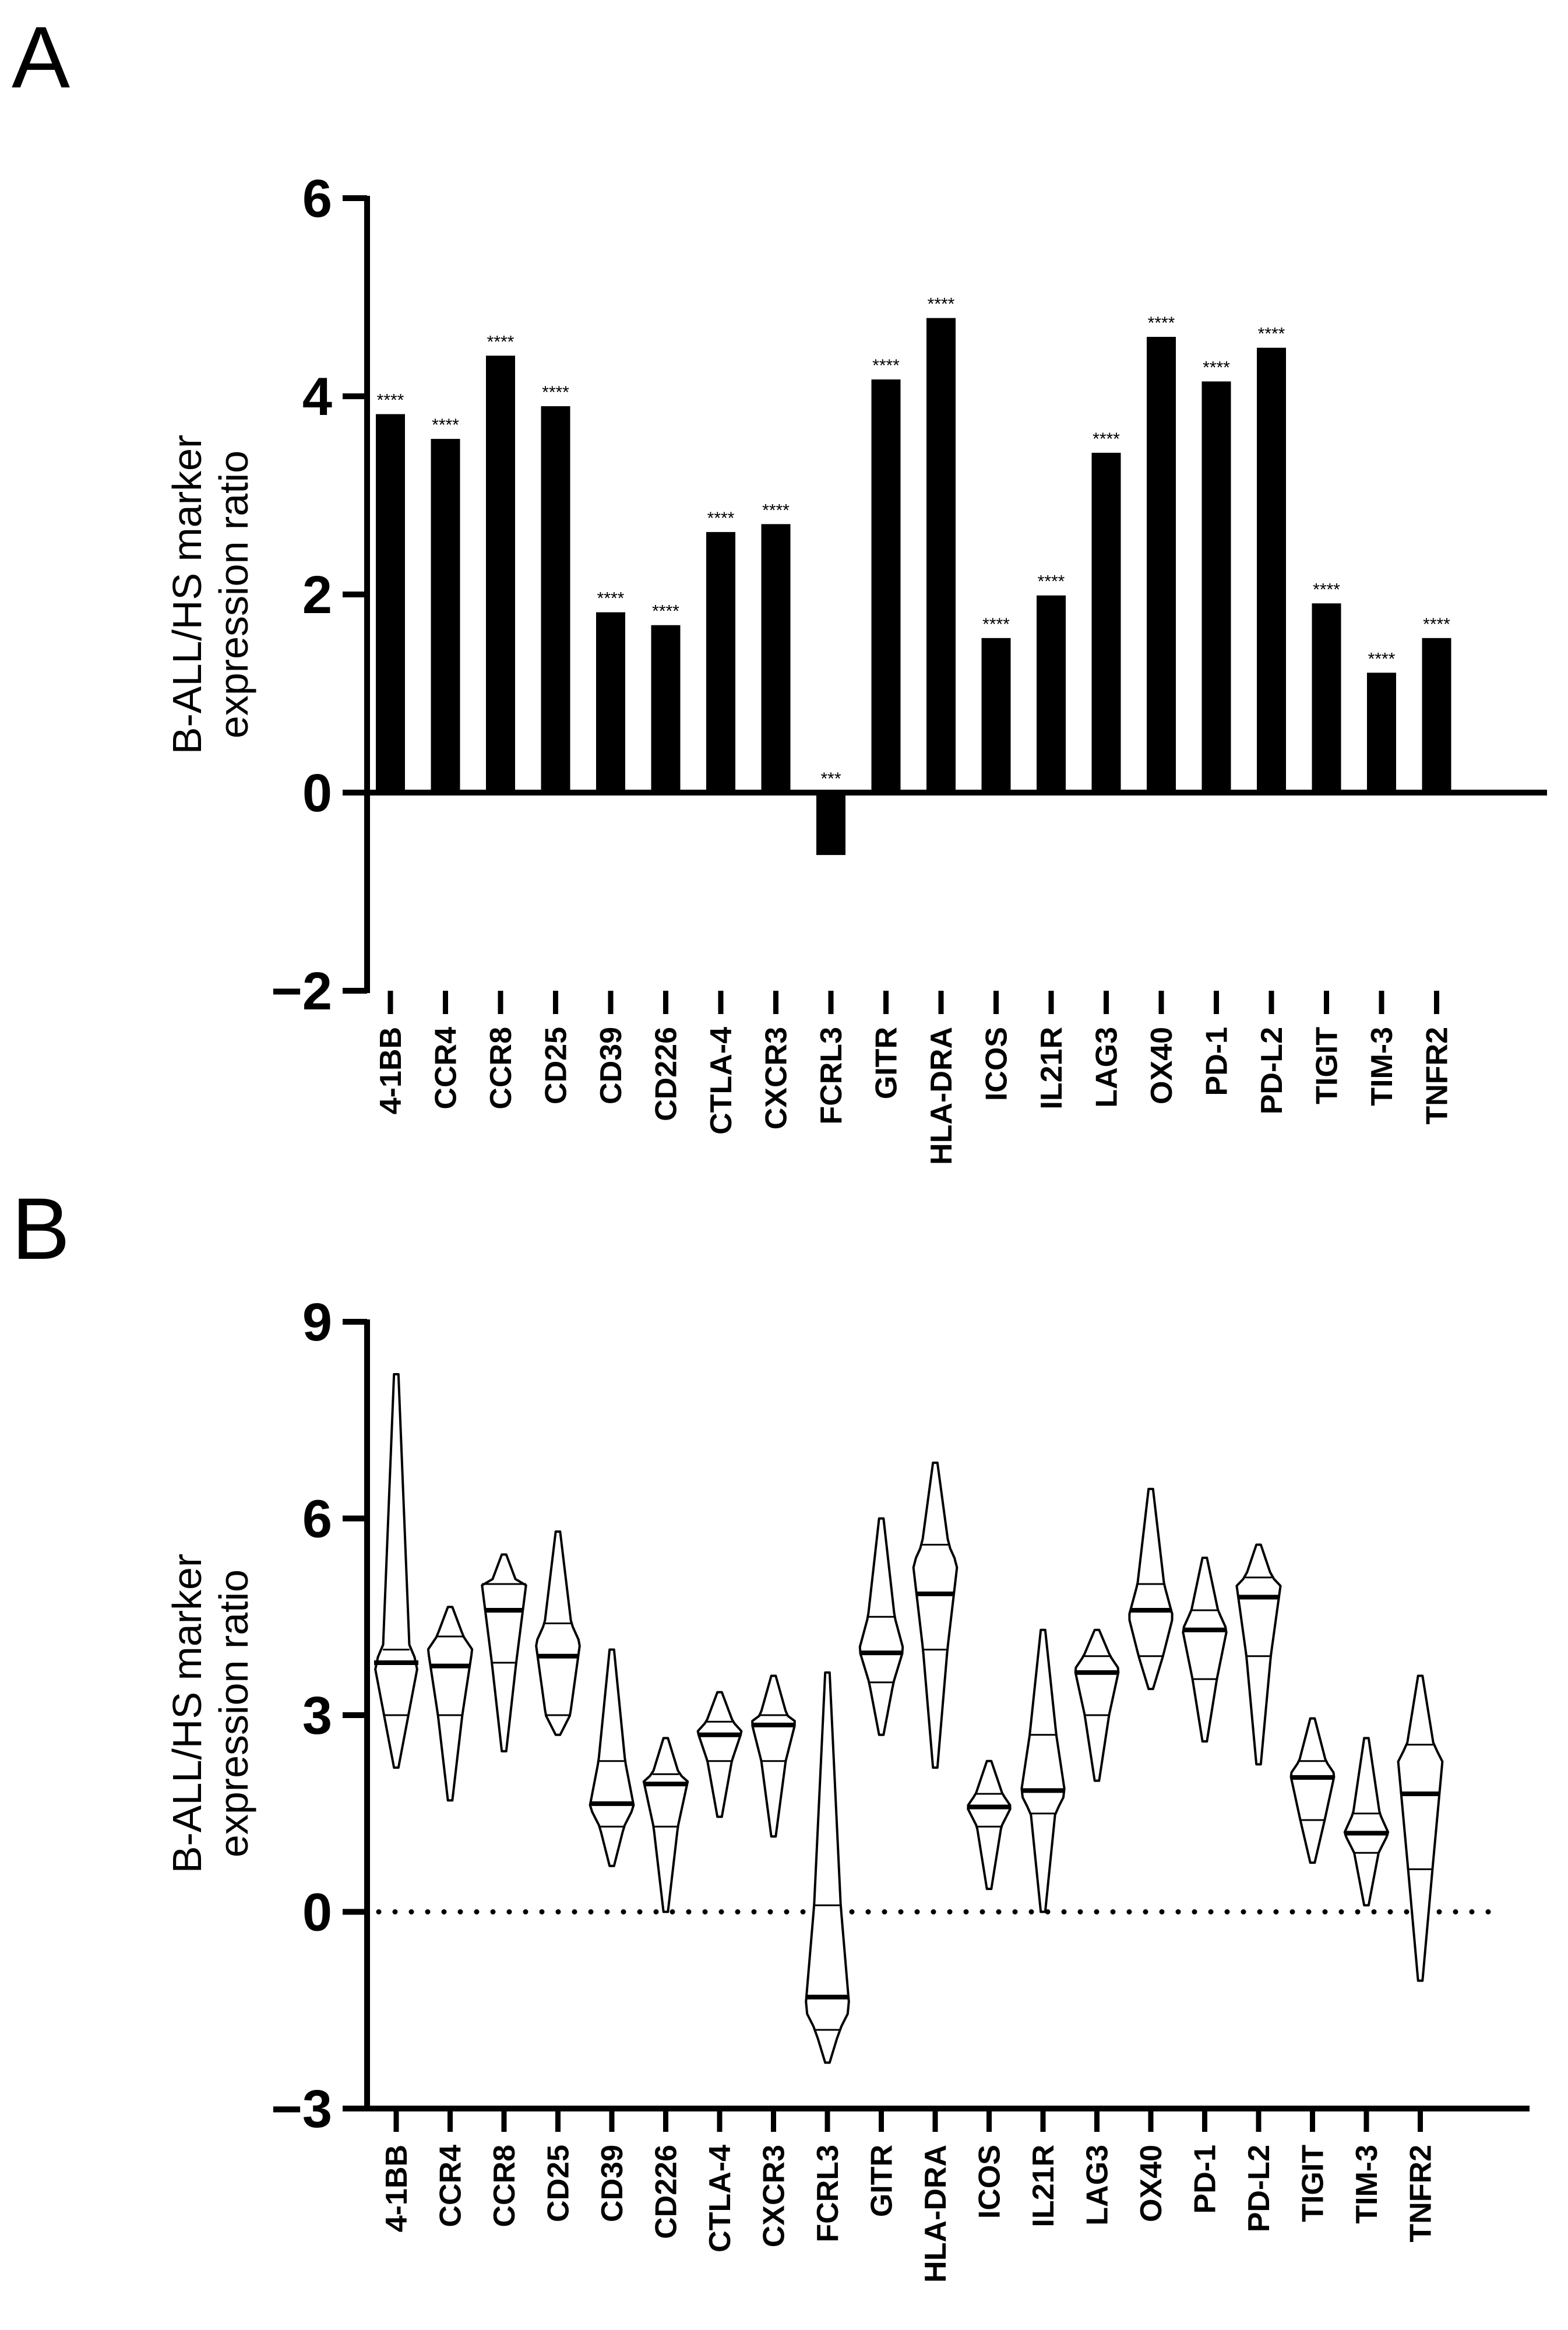 The height and width of the screenshot is (2330, 1568). I want to click on significance-label-pd-l2: ****, so click(1271, 334).